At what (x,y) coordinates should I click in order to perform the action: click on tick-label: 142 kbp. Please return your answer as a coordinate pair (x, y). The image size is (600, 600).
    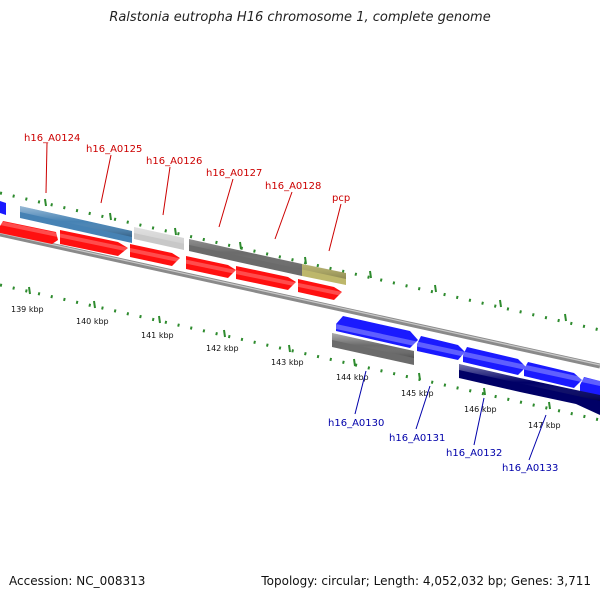
    Looking at the image, I should click on (222, 348).